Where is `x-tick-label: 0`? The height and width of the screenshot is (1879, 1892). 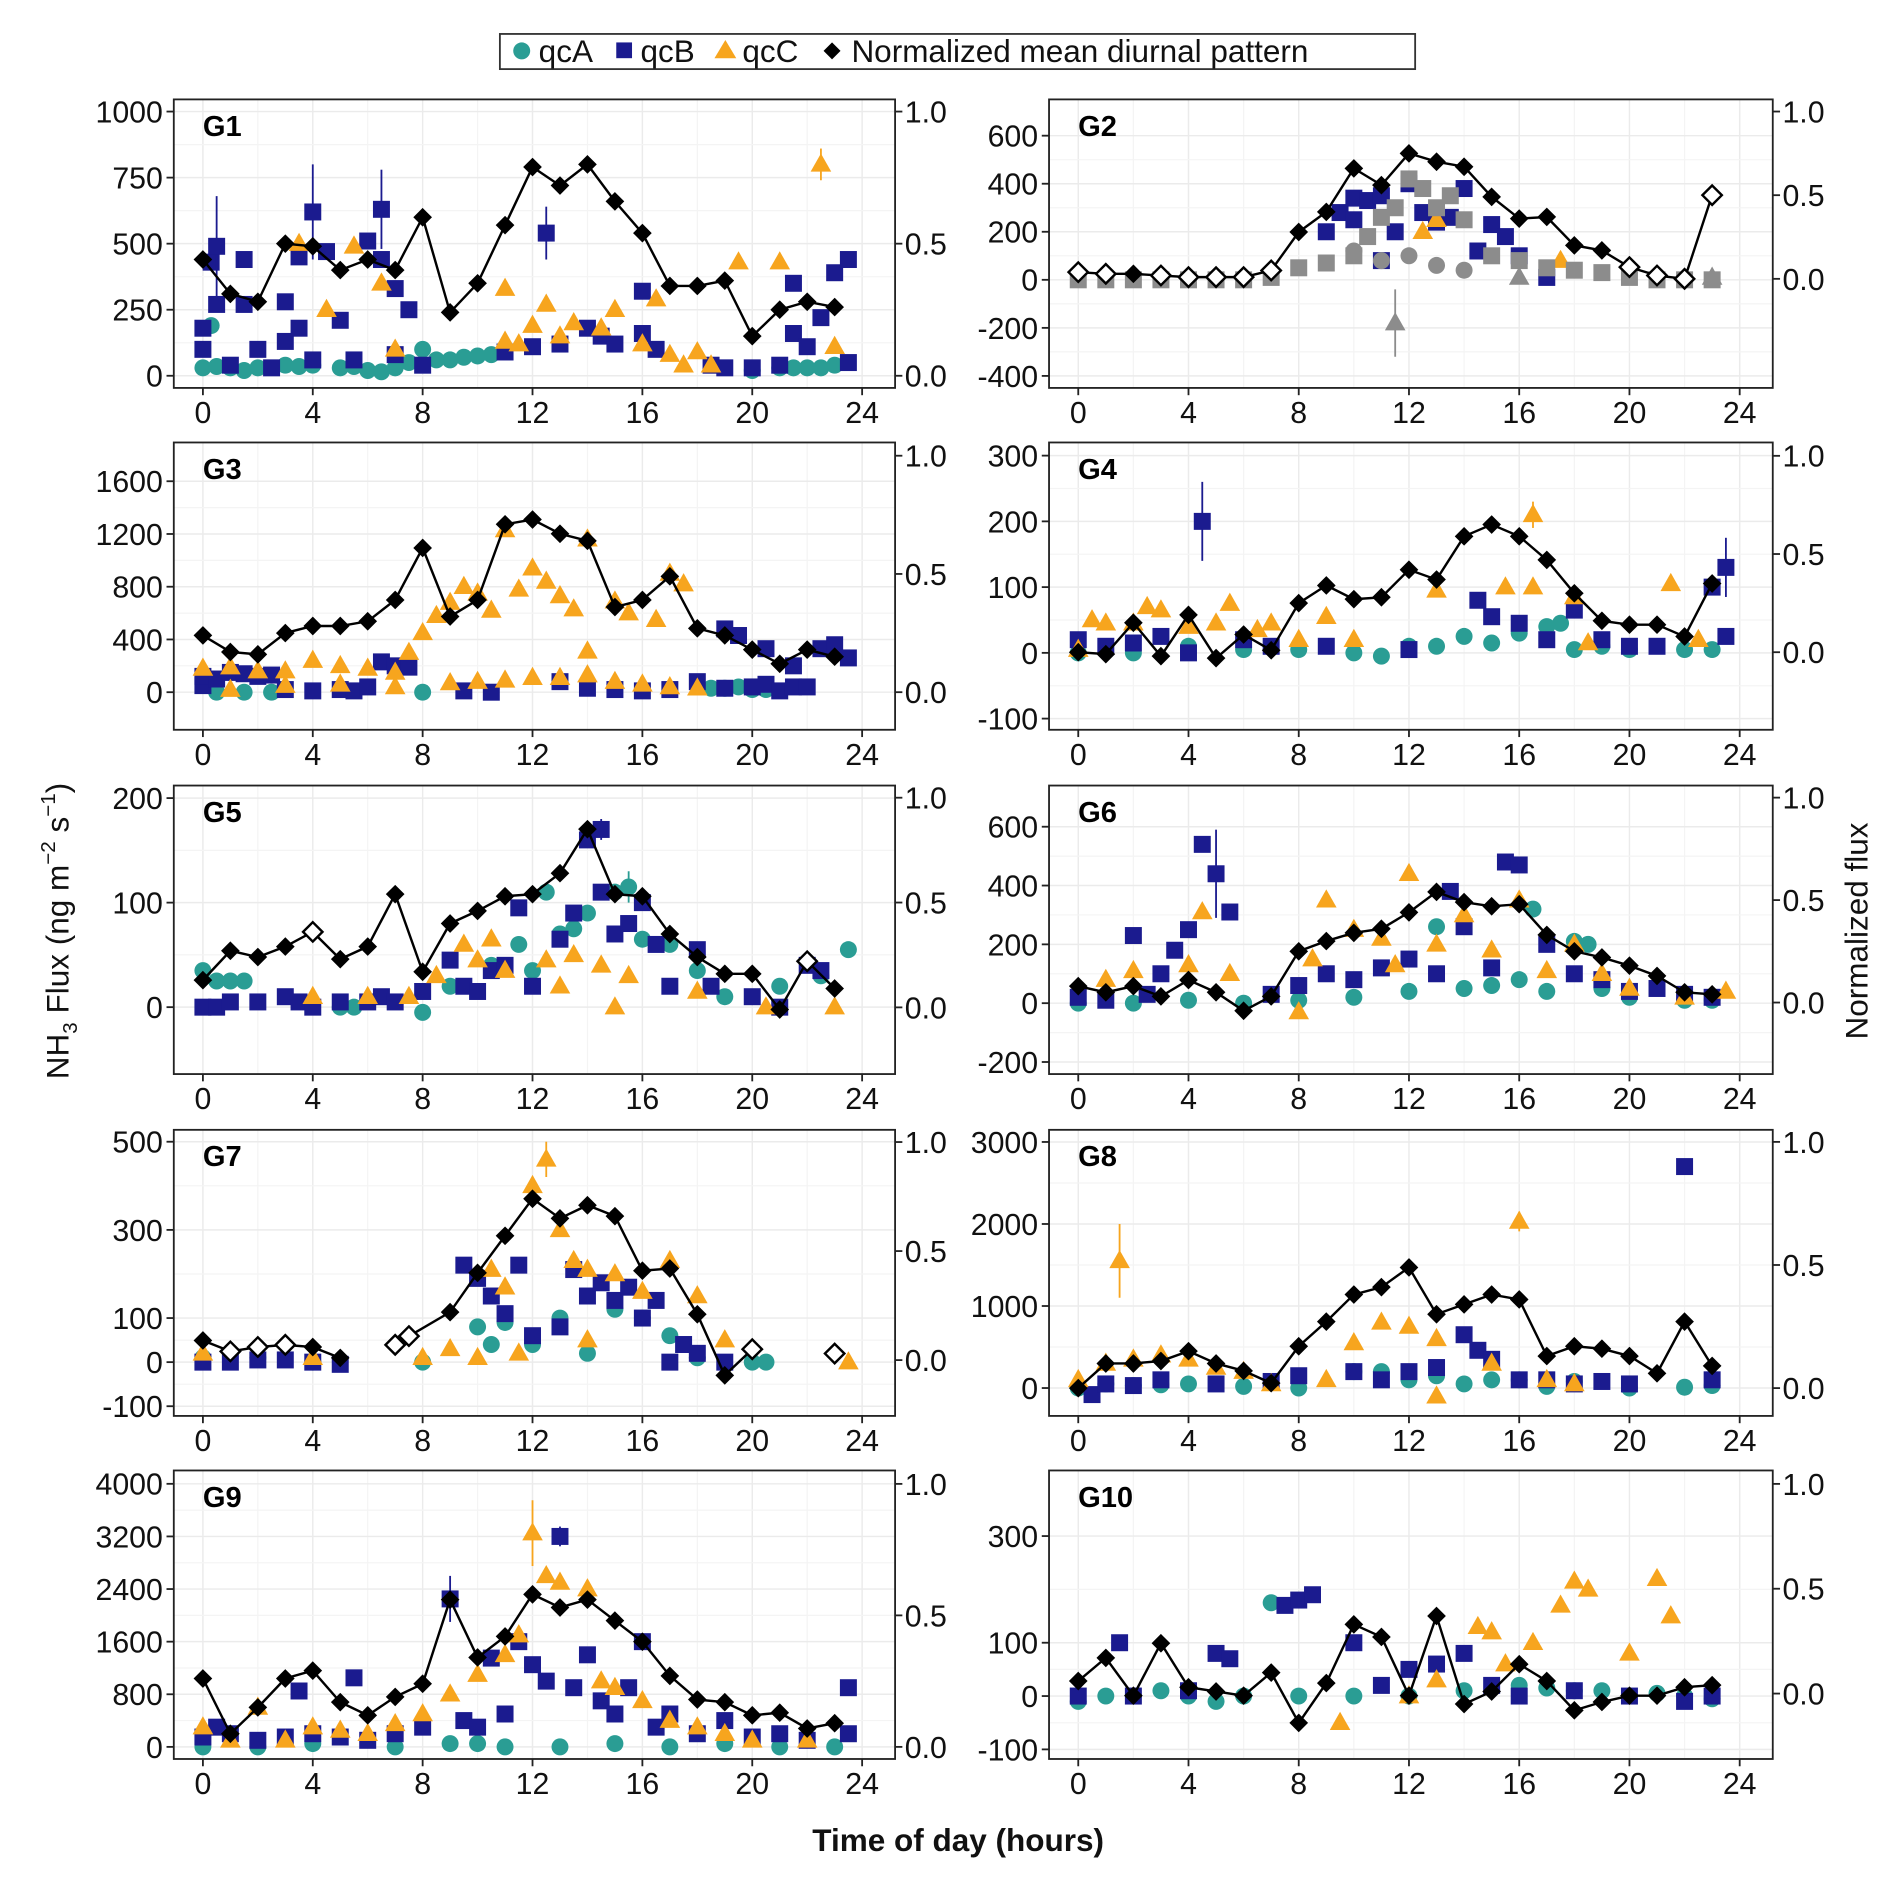
x-tick-label: 0 is located at coordinates (202, 1784).